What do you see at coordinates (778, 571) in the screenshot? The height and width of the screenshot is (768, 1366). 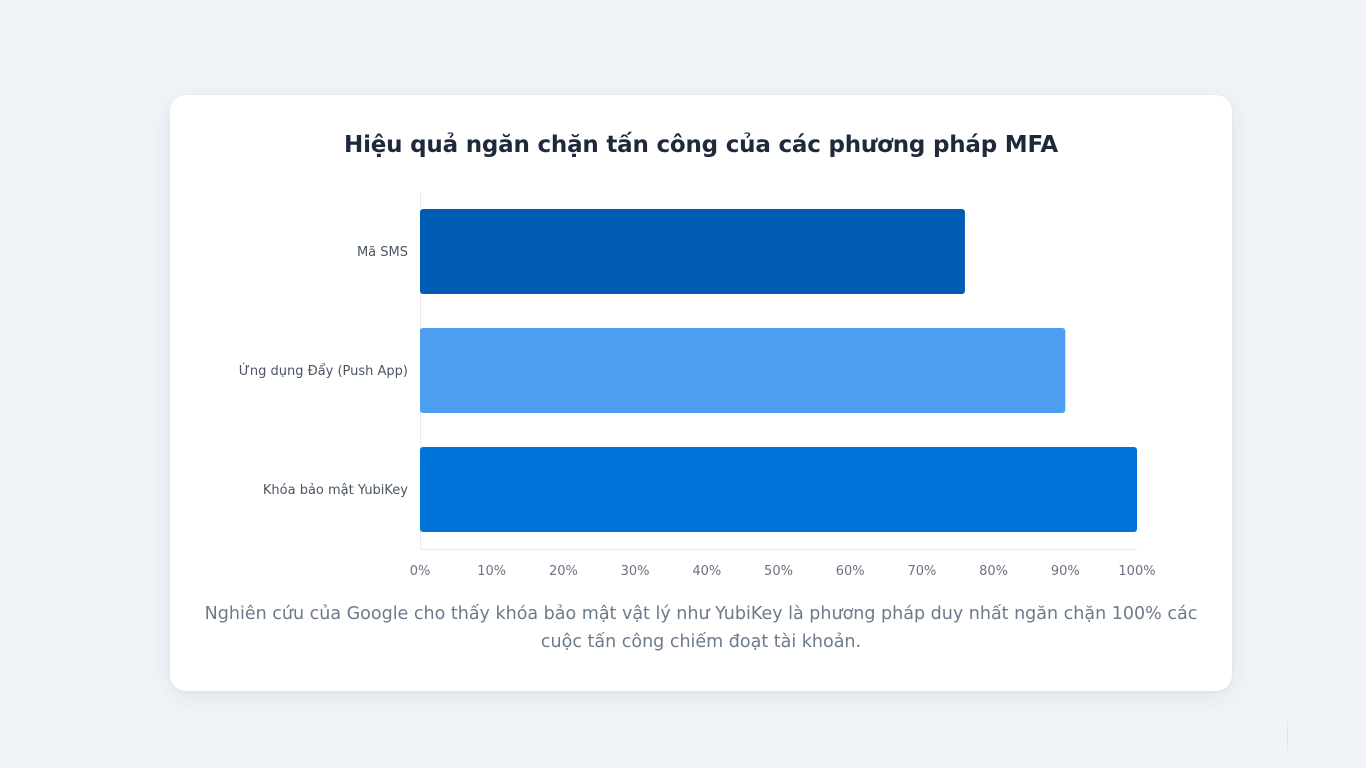 I see `x-tick-label: 50%` at bounding box center [778, 571].